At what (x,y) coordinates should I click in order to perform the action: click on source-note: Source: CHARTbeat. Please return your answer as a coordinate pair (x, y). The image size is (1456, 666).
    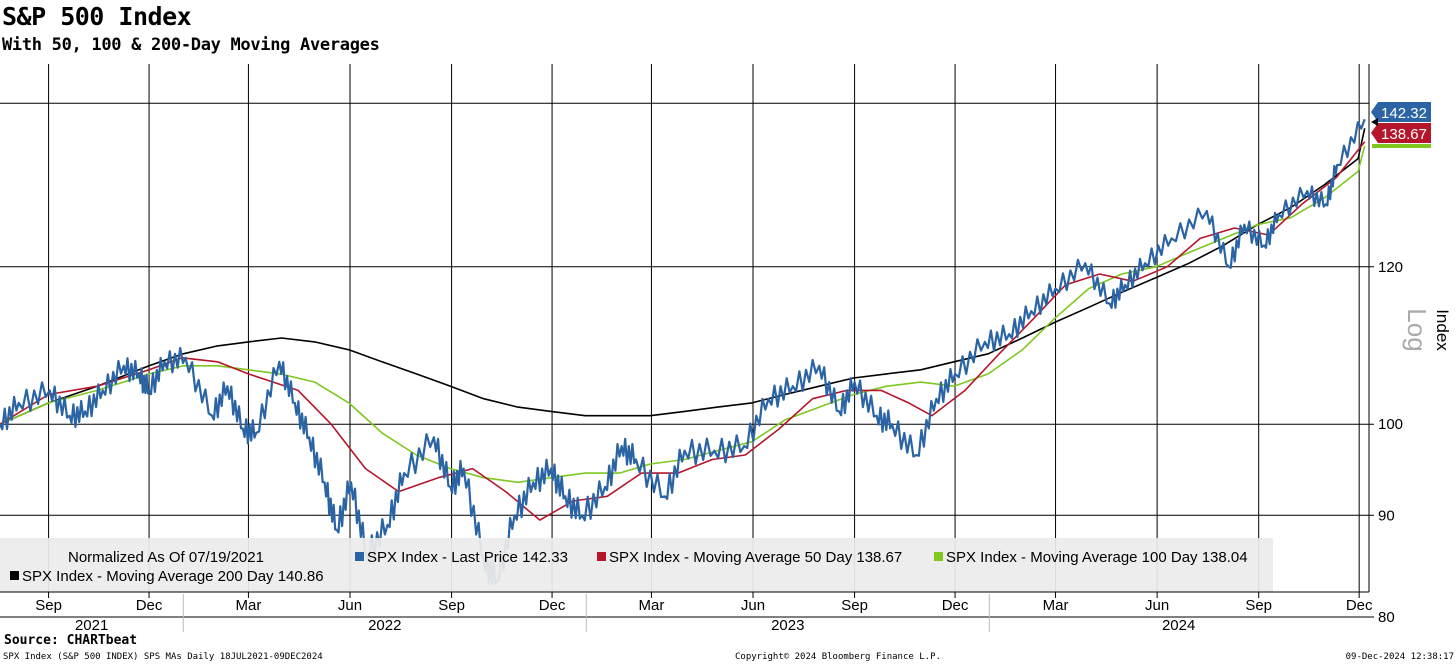
    Looking at the image, I should click on (71, 640).